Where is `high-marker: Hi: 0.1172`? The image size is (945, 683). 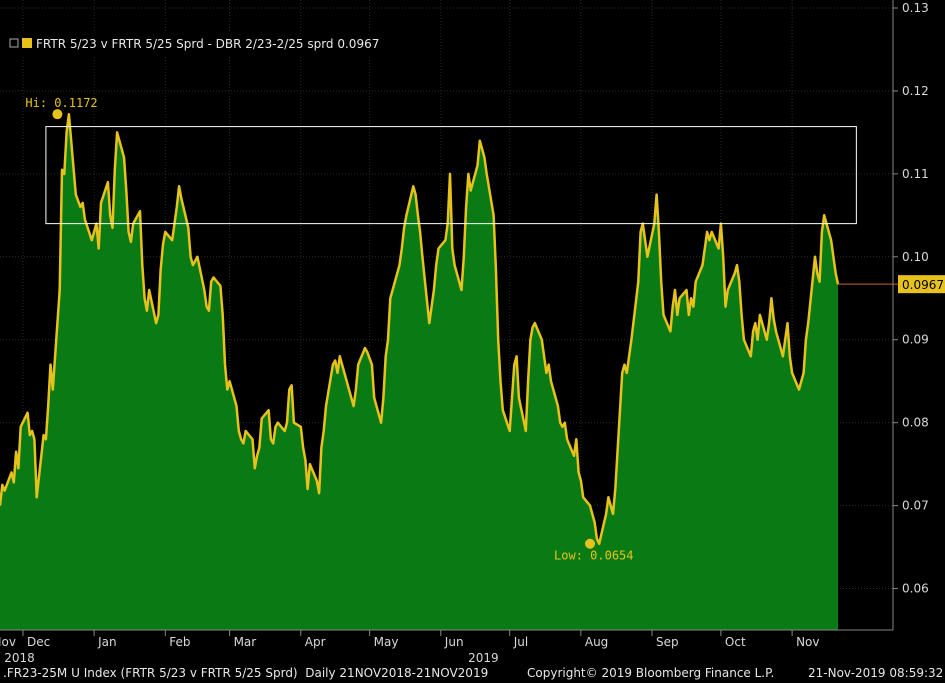
high-marker: Hi: 0.1172 is located at coordinates (61, 108).